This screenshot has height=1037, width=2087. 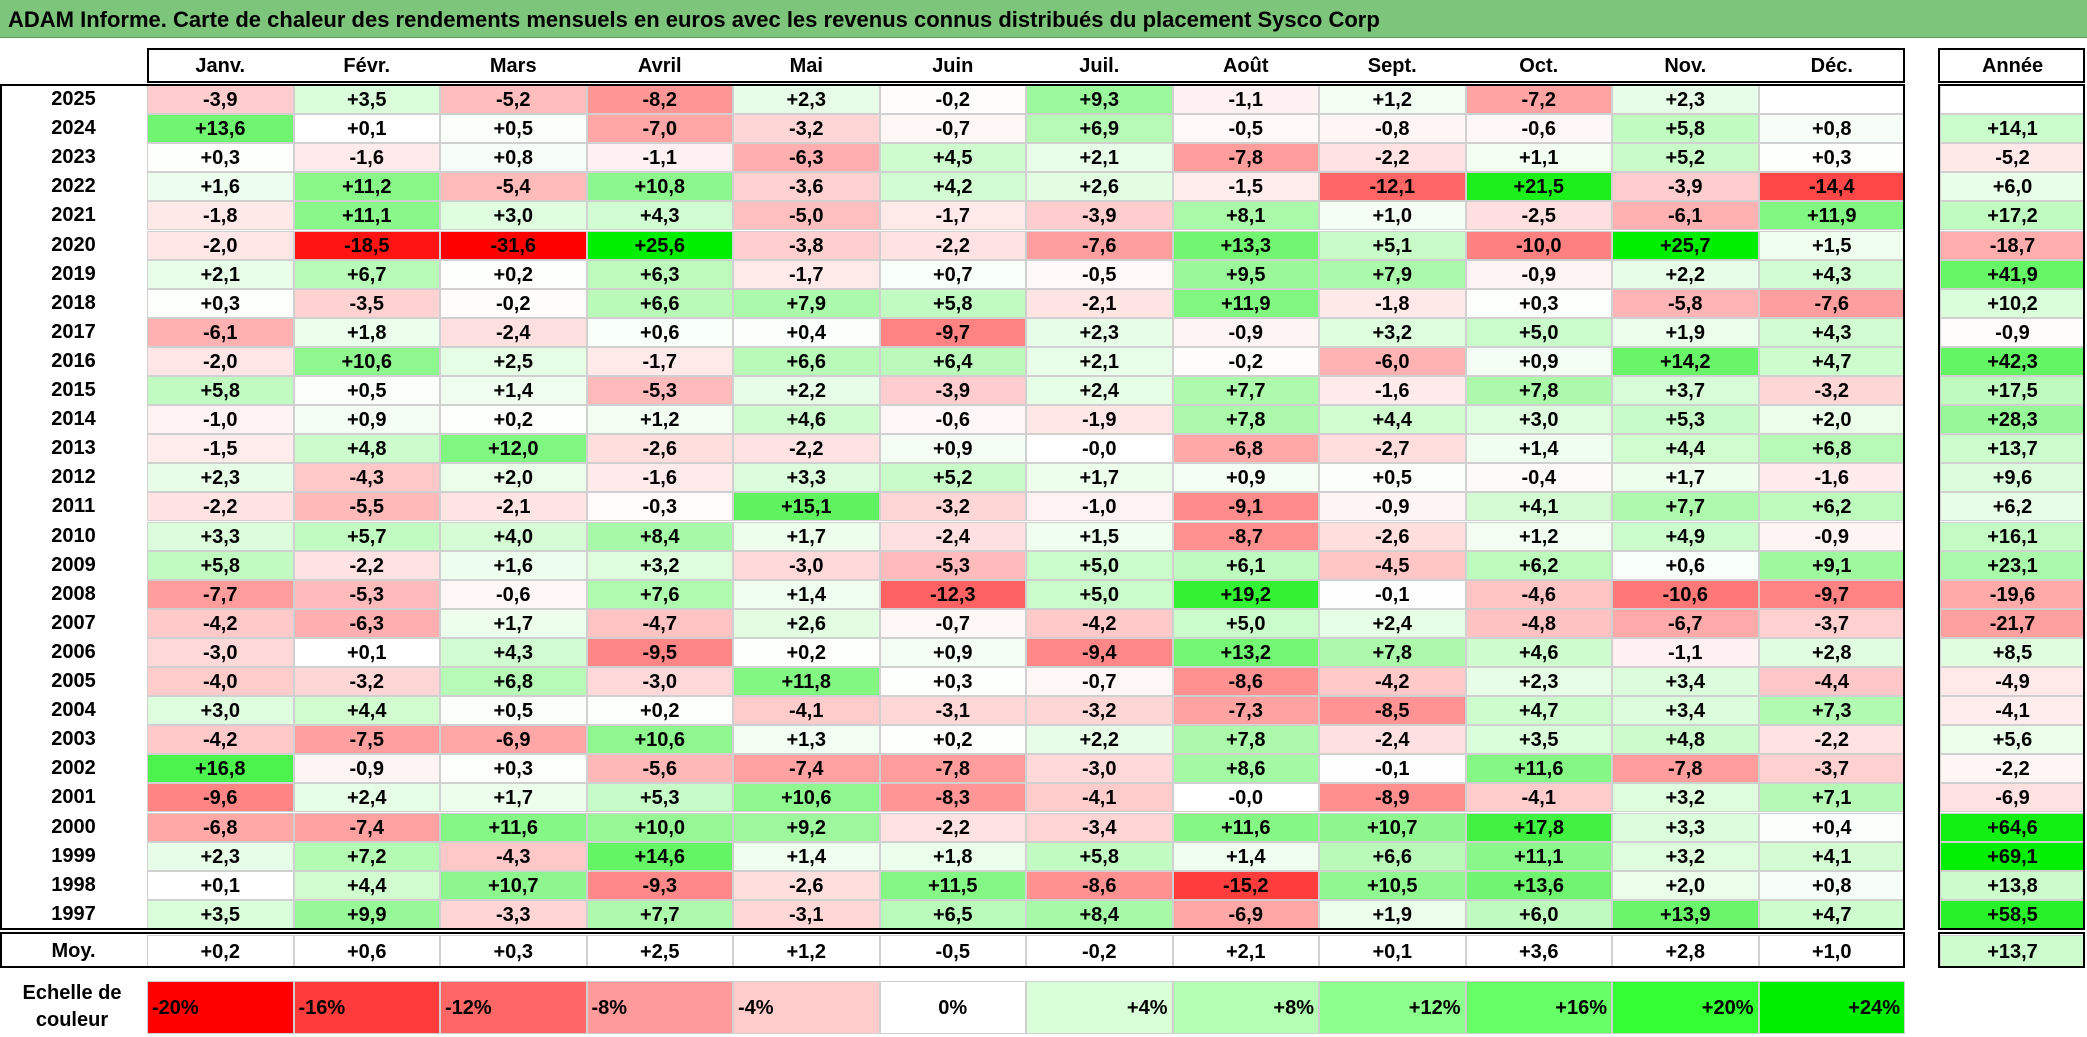 What do you see at coordinates (1245, 711) in the screenshot?
I see `heatmap-cell: -7,3` at bounding box center [1245, 711].